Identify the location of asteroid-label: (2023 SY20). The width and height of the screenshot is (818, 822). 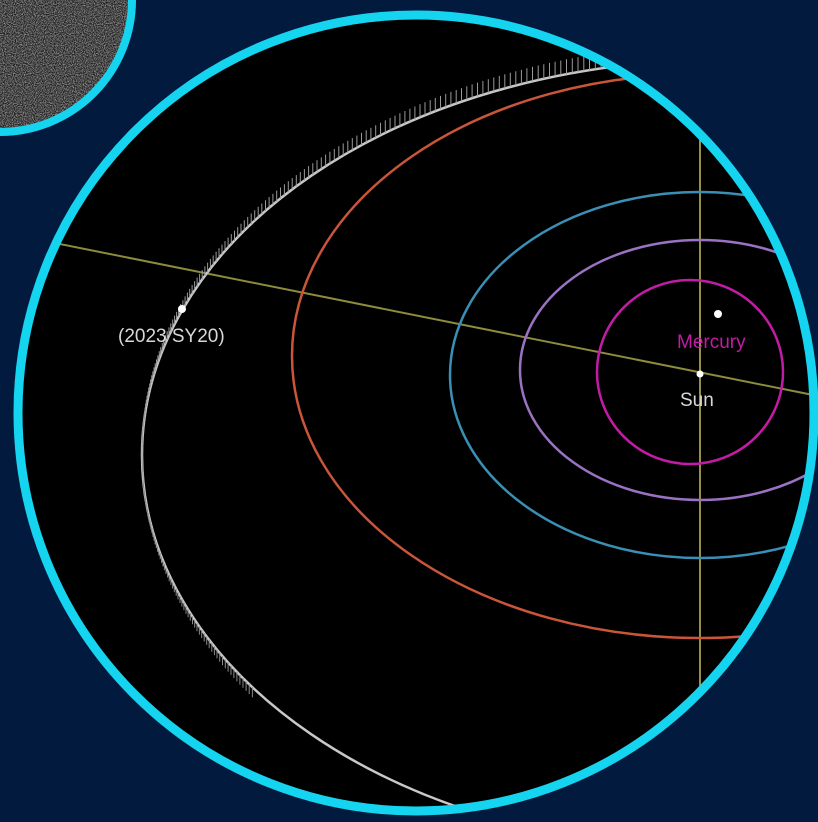
(171, 336).